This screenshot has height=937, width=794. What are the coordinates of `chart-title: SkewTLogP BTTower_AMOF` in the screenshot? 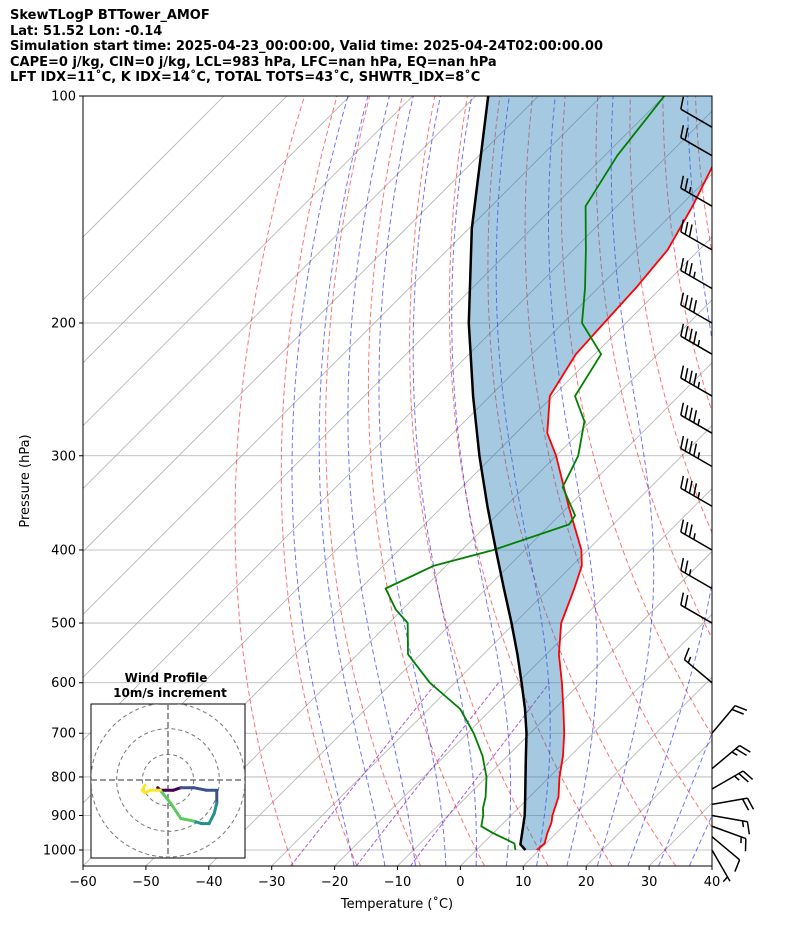 It's located at (110, 15).